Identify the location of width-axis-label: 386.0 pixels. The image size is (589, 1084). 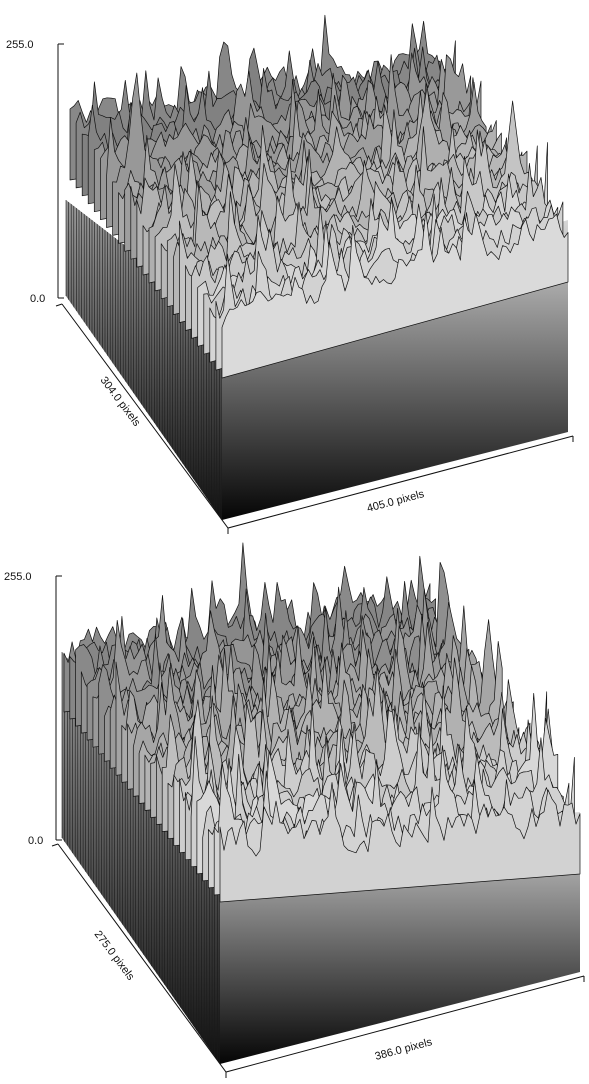
(404, 1049).